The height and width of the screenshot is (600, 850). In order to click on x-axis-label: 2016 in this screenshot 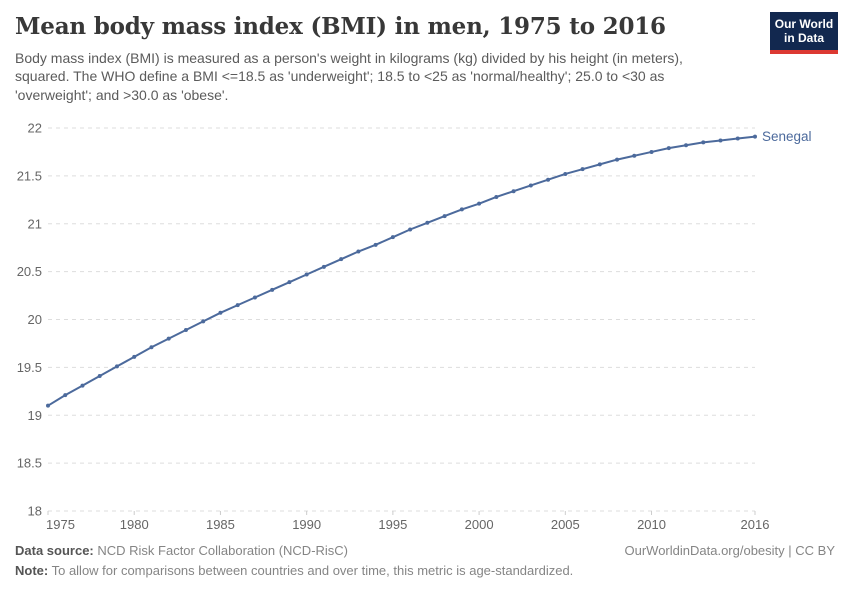, I will do `click(755, 524)`.